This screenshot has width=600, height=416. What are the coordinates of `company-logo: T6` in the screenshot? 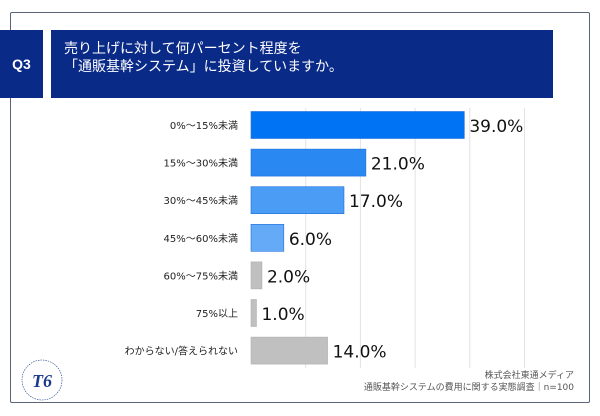 It's located at (42, 380).